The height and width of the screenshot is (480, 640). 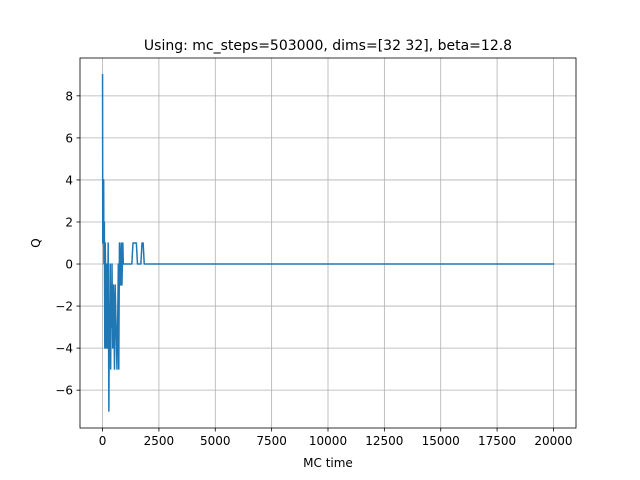 I want to click on x-tick-label: 0, so click(x=103, y=441).